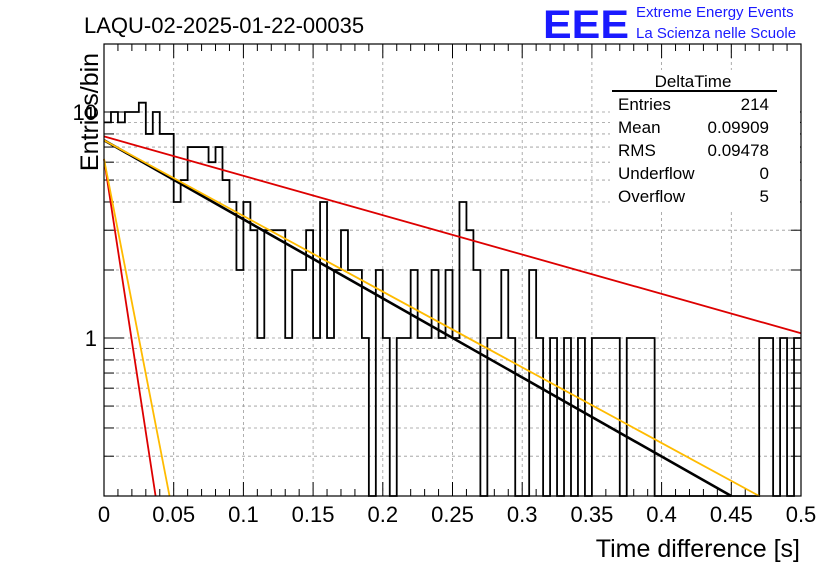 The image size is (836, 572). Describe the element at coordinates (652, 196) in the screenshot. I see `stats-label-overflow: Overflow` at that location.